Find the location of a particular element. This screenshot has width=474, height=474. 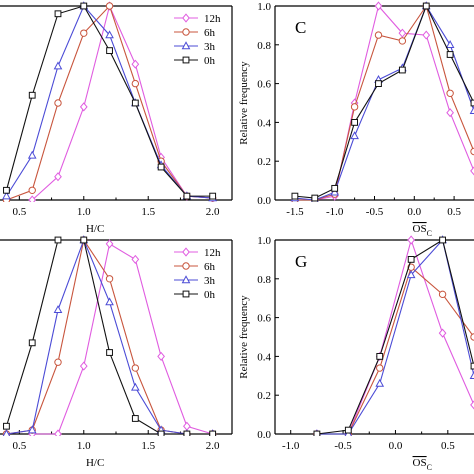

legend-marker-12h is located at coordinates (186, 252).